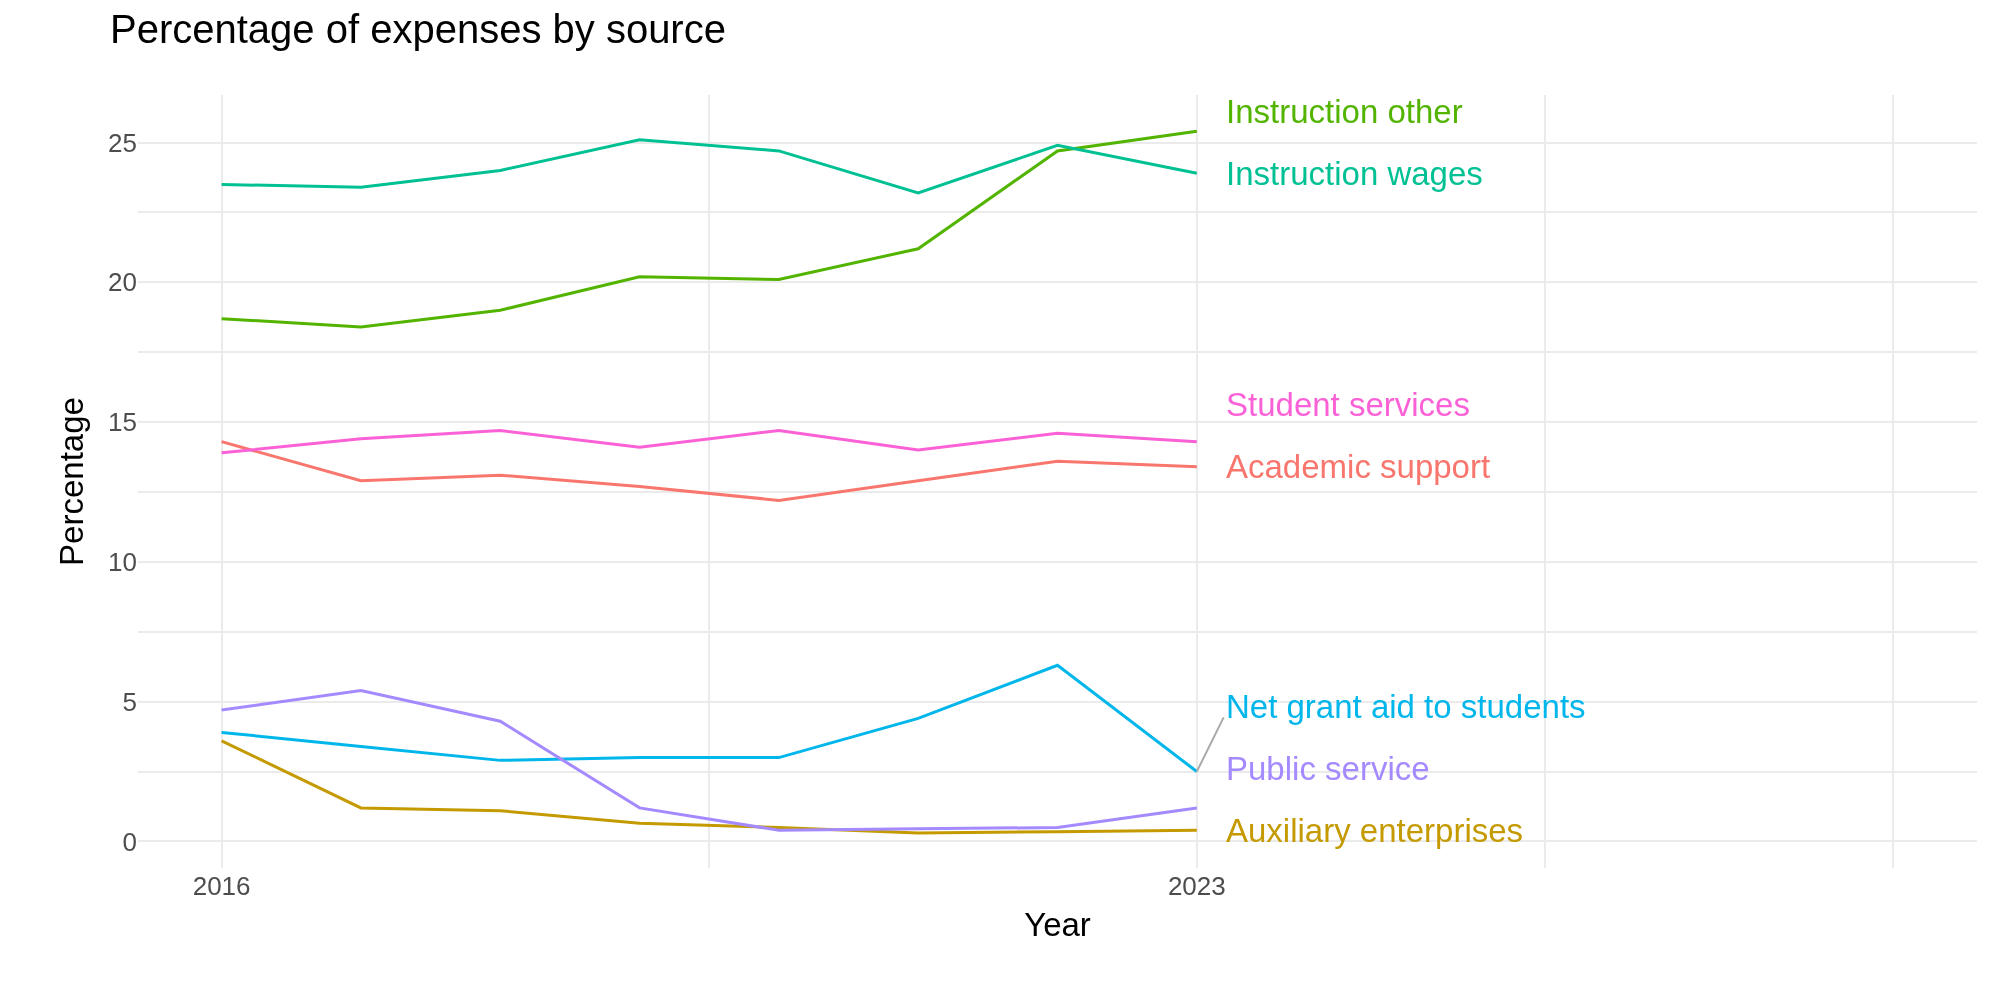  Describe the element at coordinates (122, 561) in the screenshot. I see `y-tick-label: 10` at that location.